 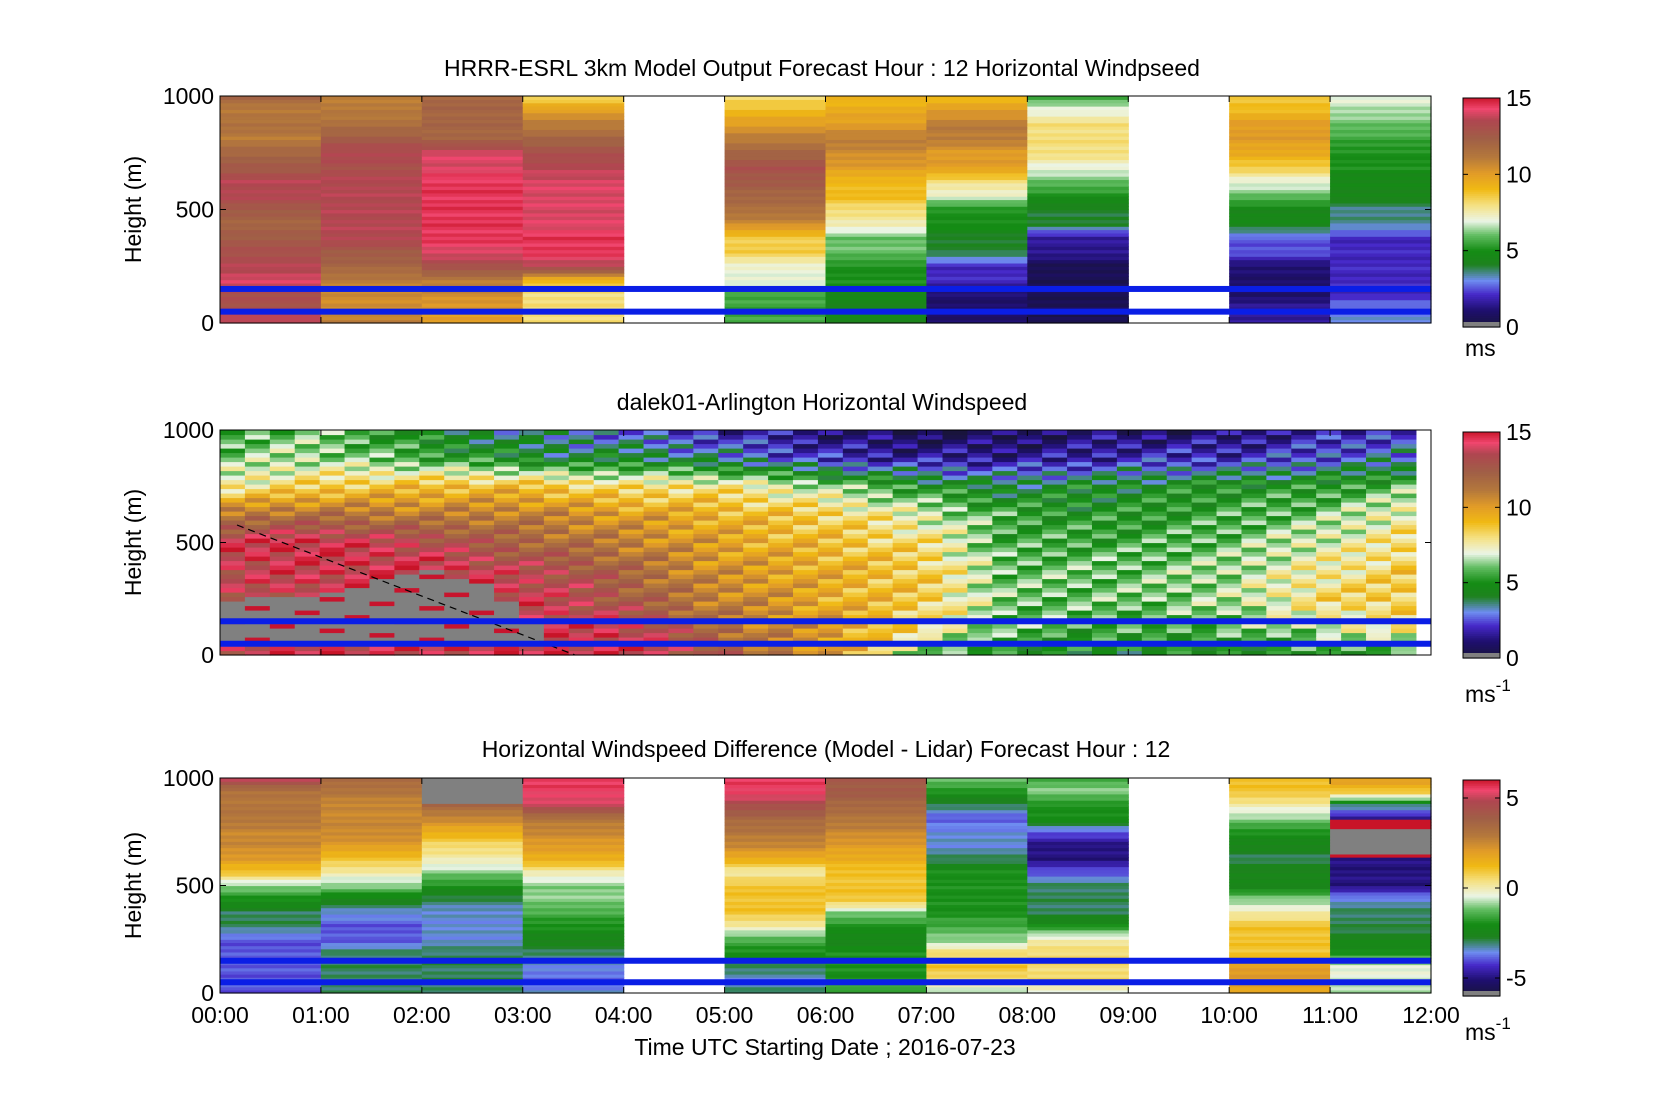 I want to click on model-heatmap-cells, so click(x=826, y=210).